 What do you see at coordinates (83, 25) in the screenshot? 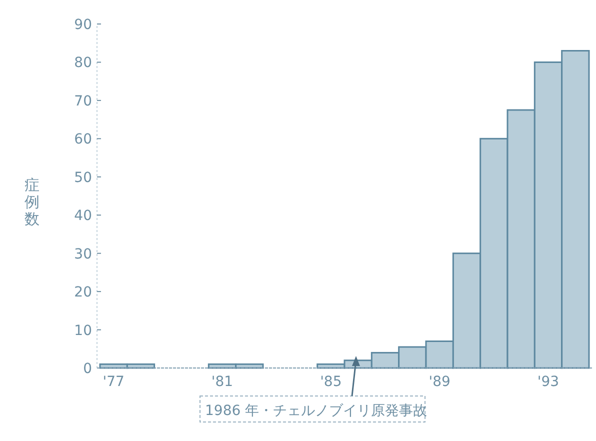
I see `y-tick-label: 90` at bounding box center [83, 25].